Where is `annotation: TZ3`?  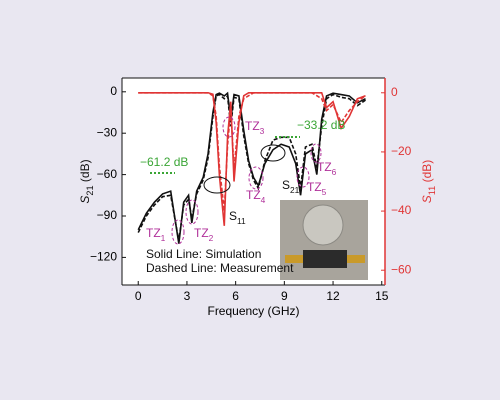
annotation: TZ3 is located at coordinates (255, 127).